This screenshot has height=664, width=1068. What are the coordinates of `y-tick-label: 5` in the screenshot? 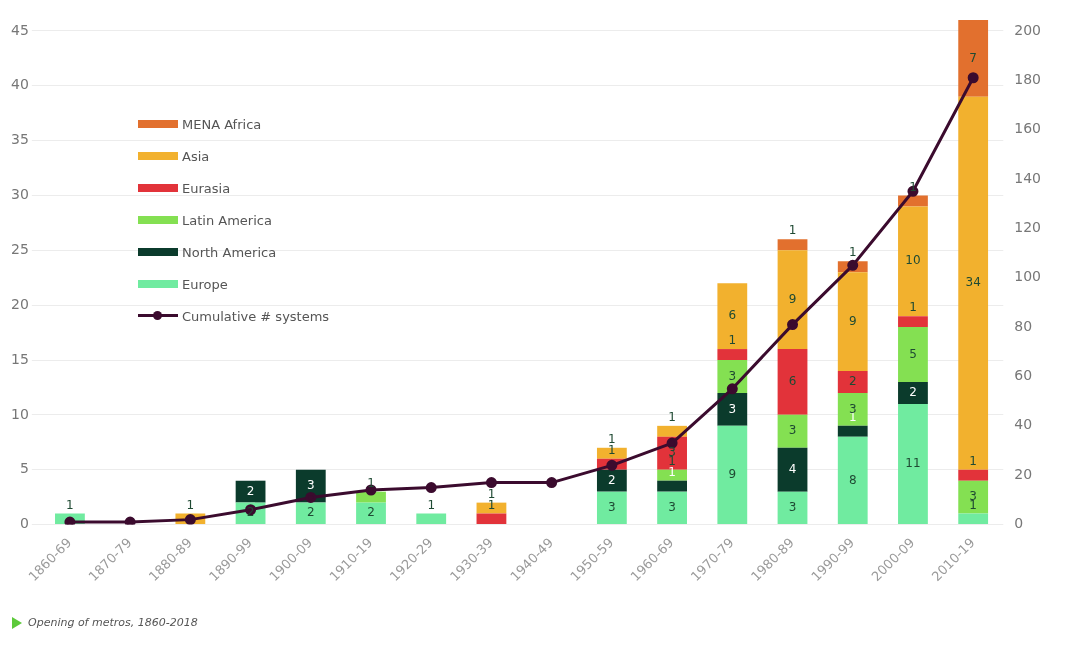 It's located at (24, 468).